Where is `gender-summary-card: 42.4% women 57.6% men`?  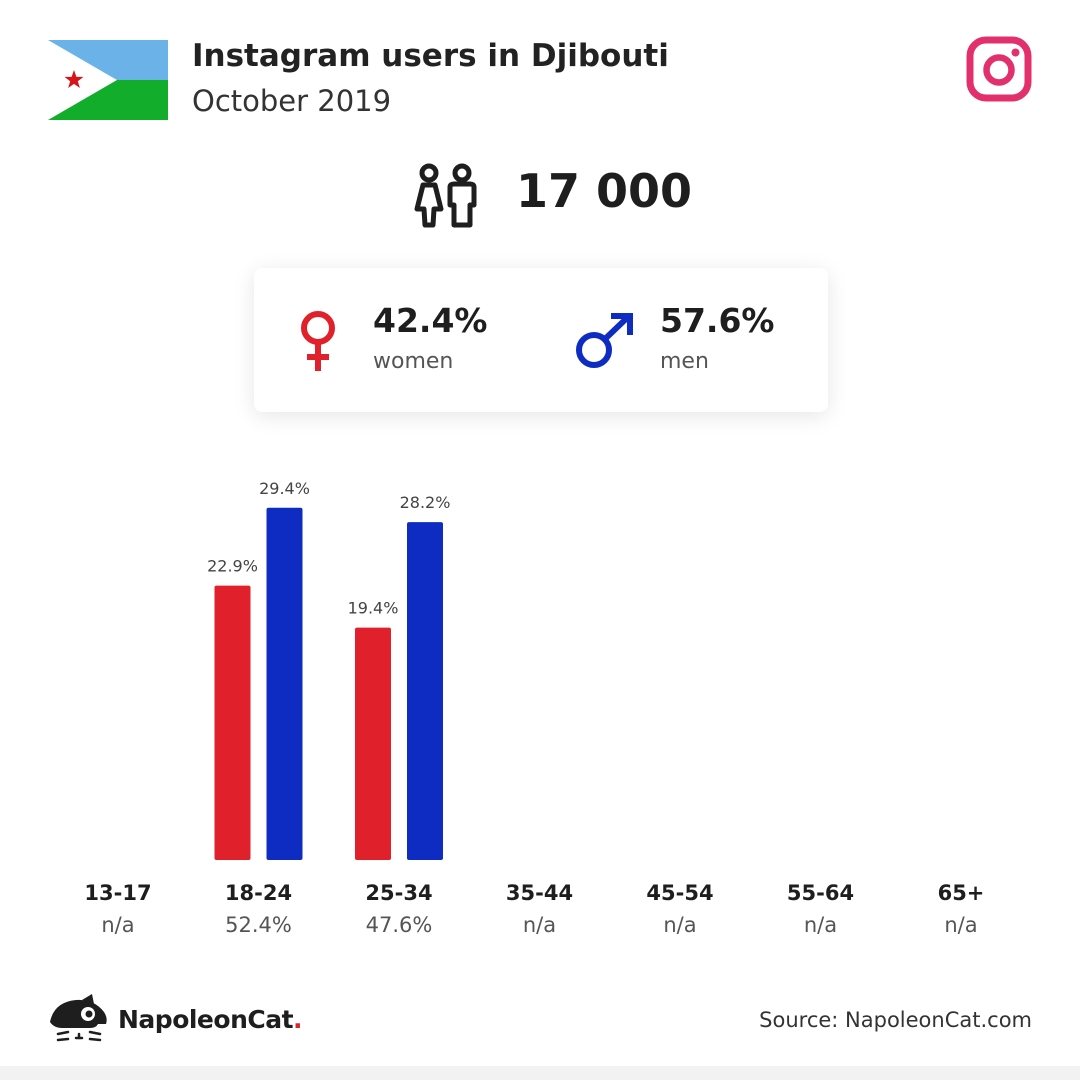
gender-summary-card: 42.4% women 57.6% men is located at coordinates (541, 340).